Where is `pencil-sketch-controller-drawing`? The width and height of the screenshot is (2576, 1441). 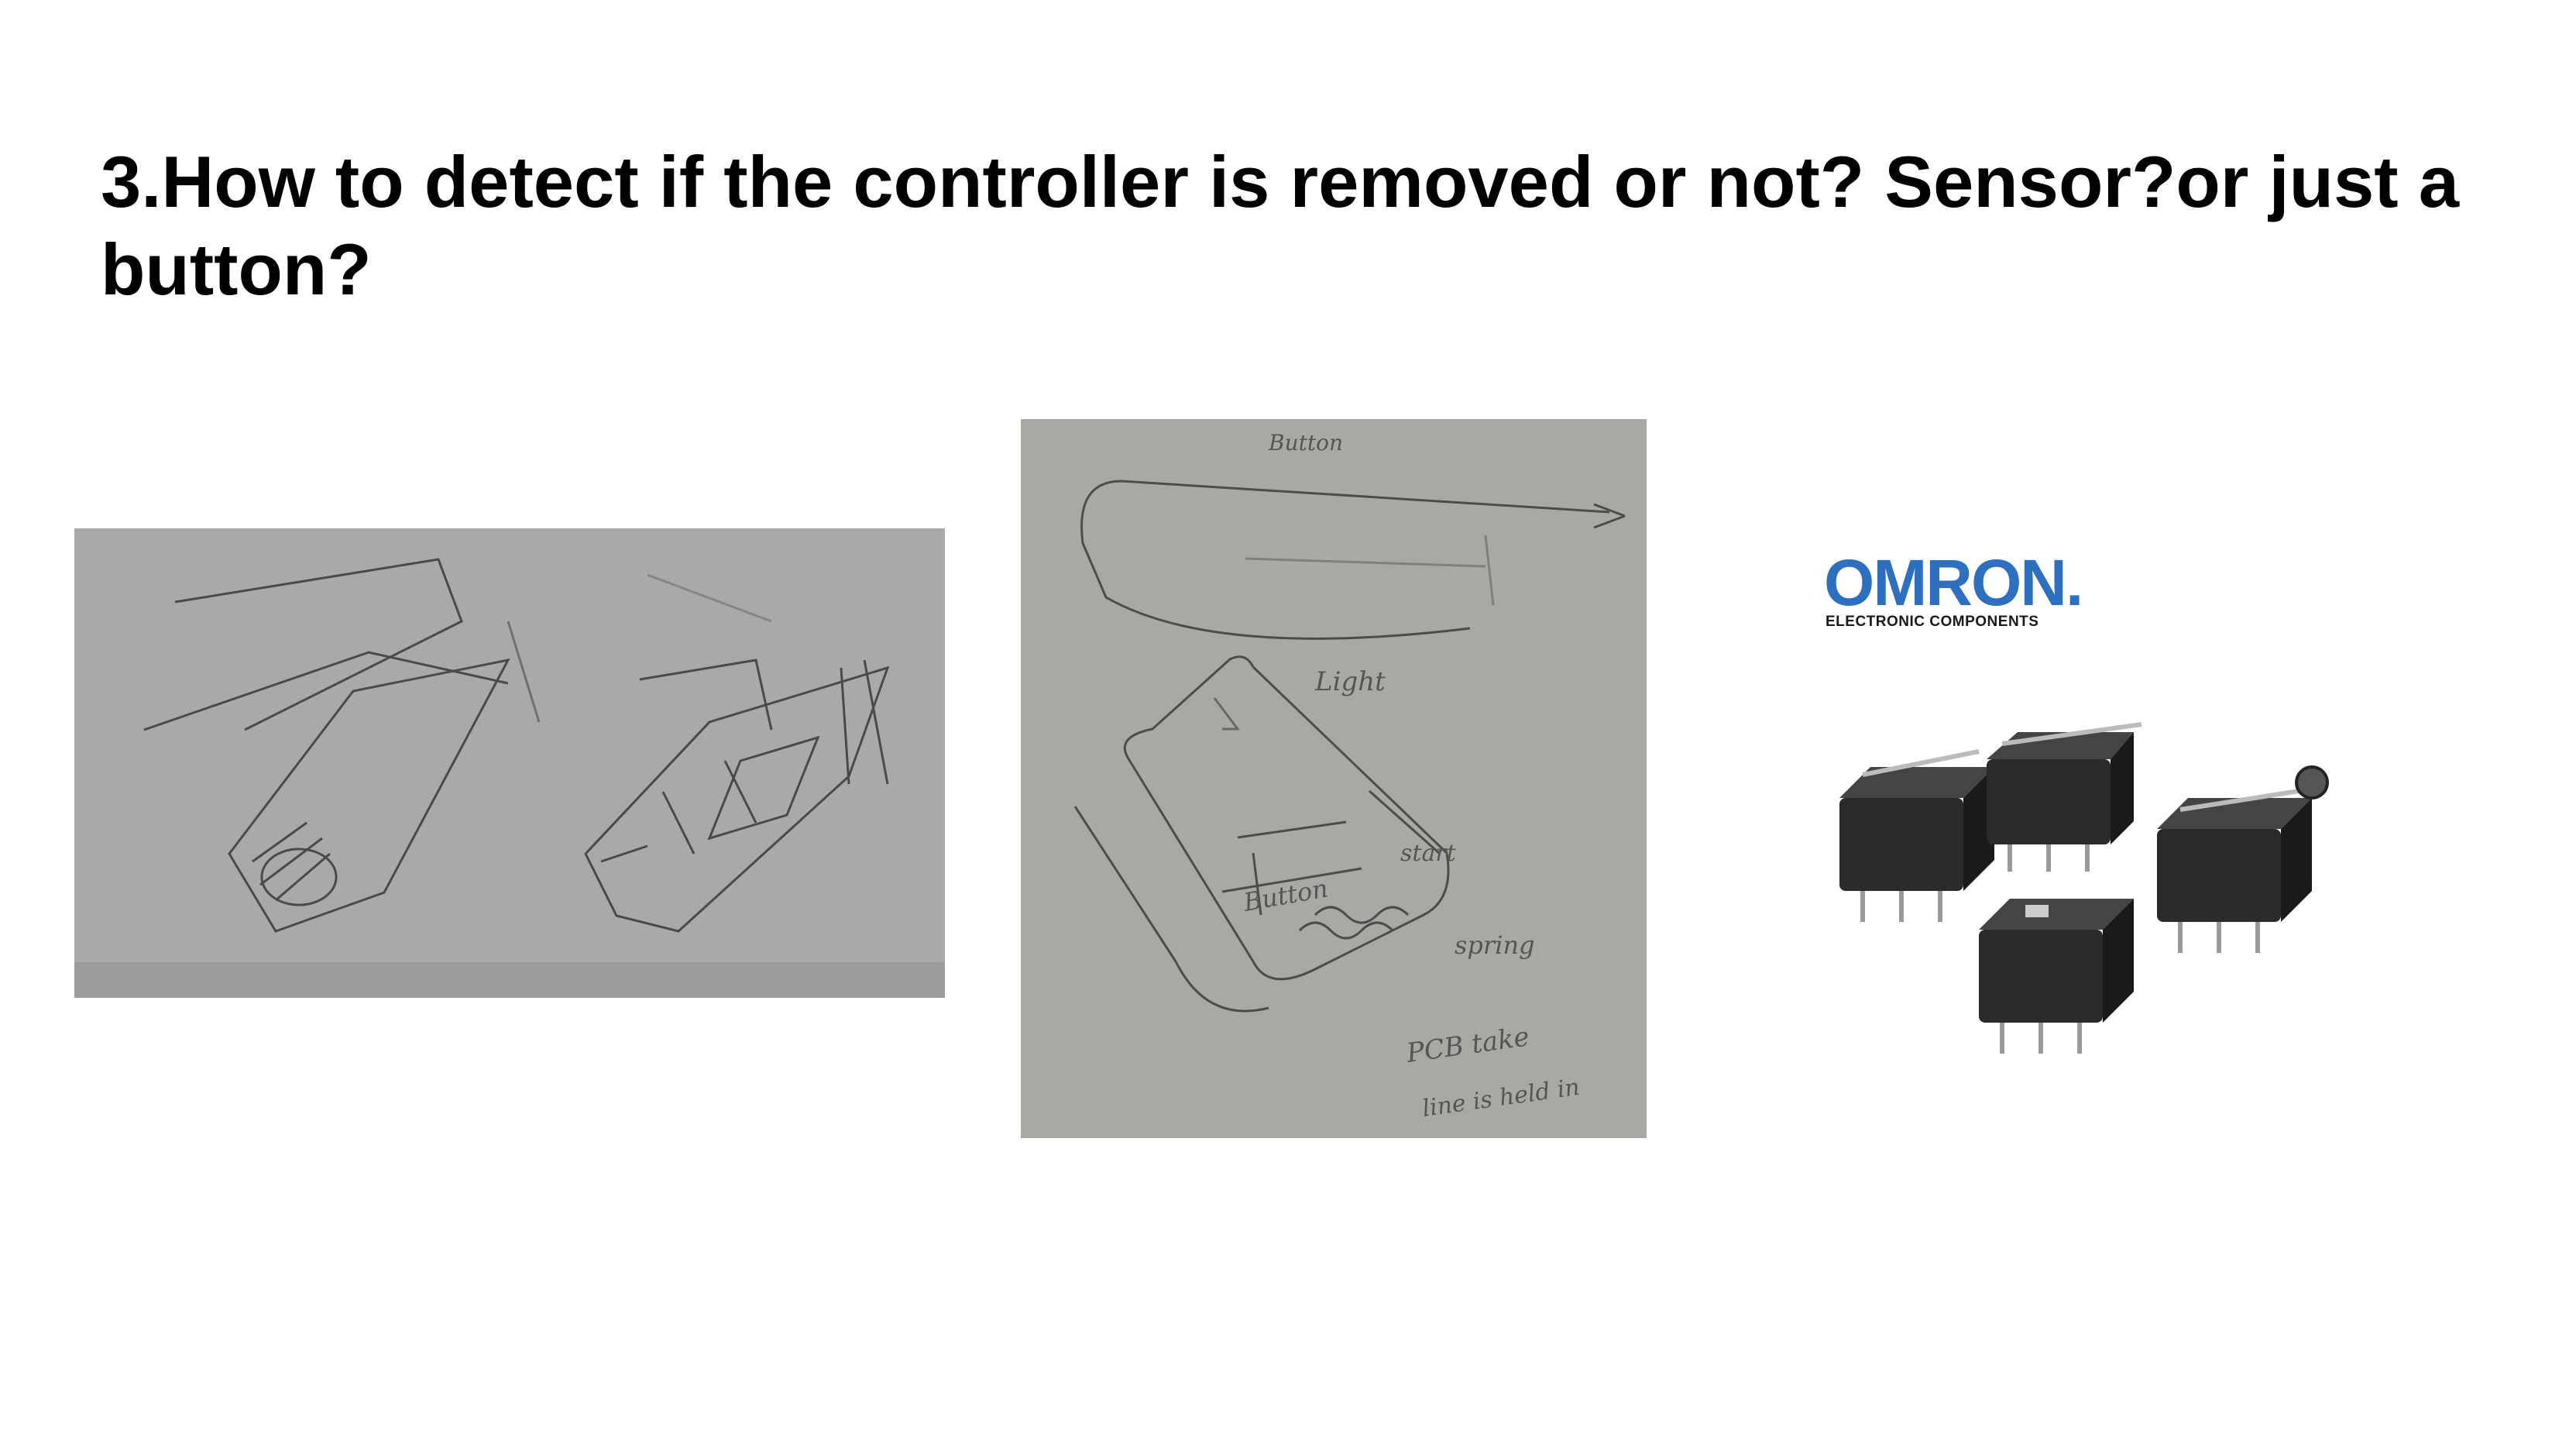 pencil-sketch-controller-drawing is located at coordinates (509, 763).